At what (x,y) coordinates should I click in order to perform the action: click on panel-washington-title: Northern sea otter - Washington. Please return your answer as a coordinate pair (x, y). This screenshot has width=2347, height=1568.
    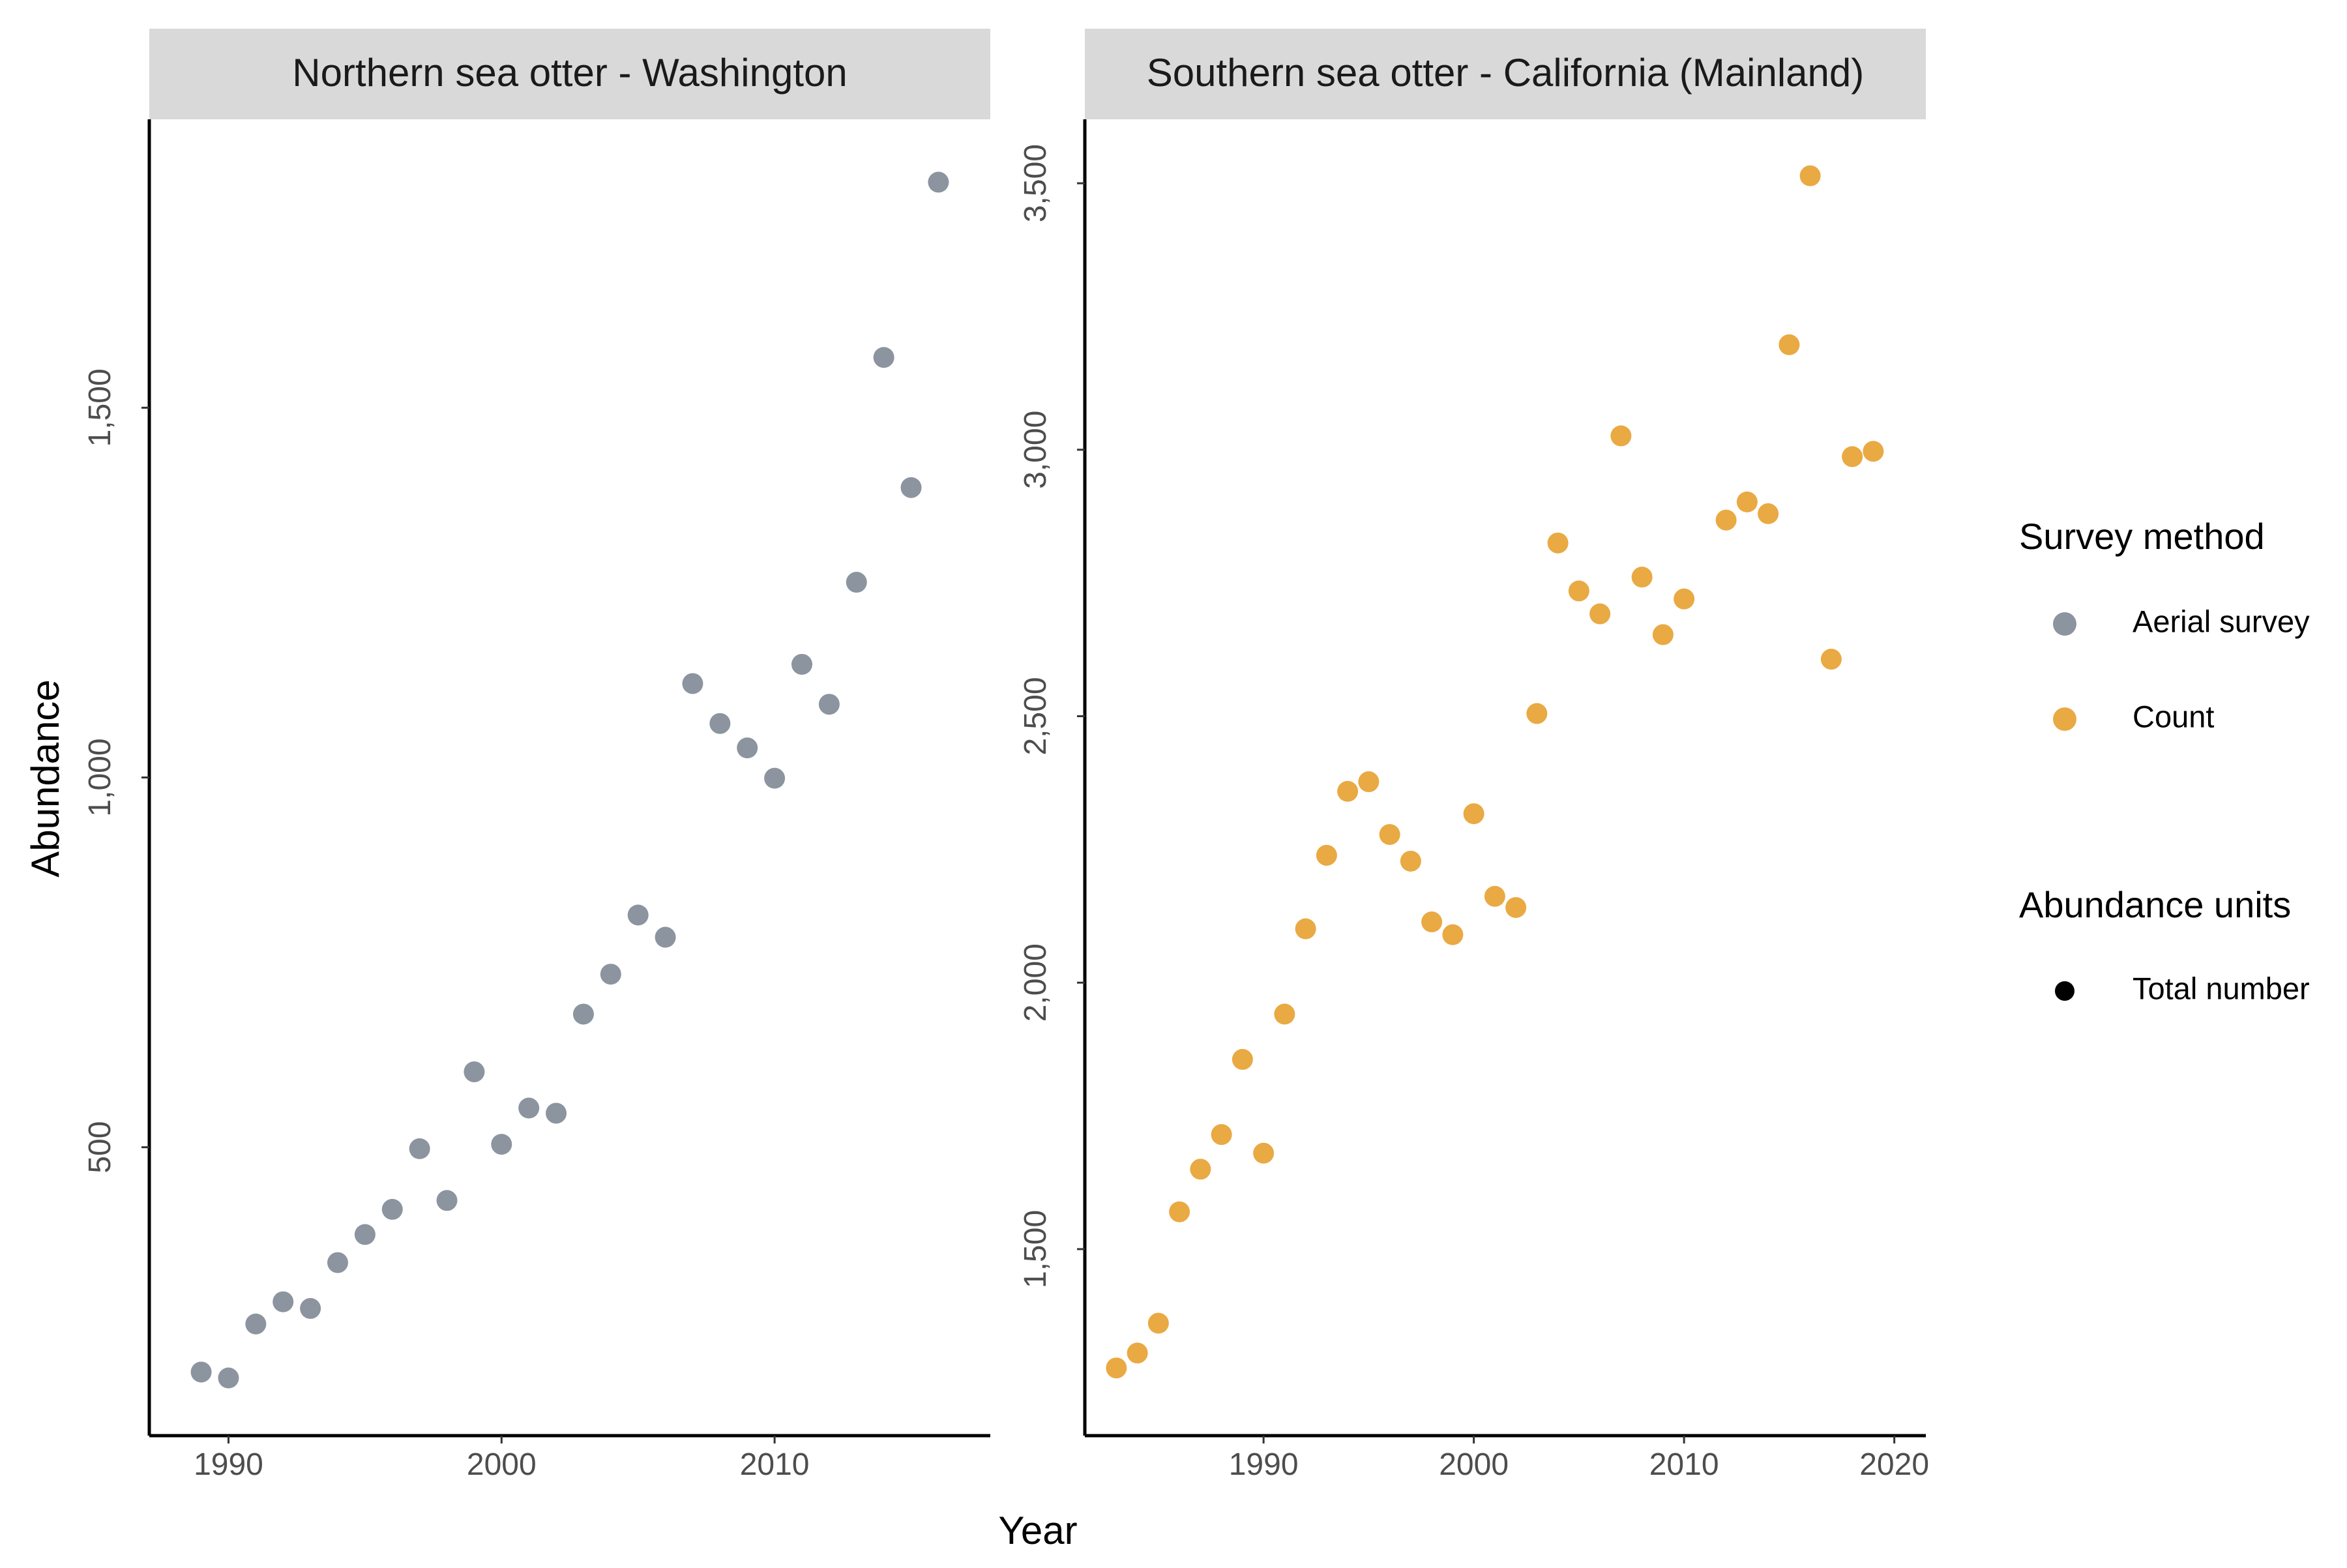
    Looking at the image, I should click on (570, 73).